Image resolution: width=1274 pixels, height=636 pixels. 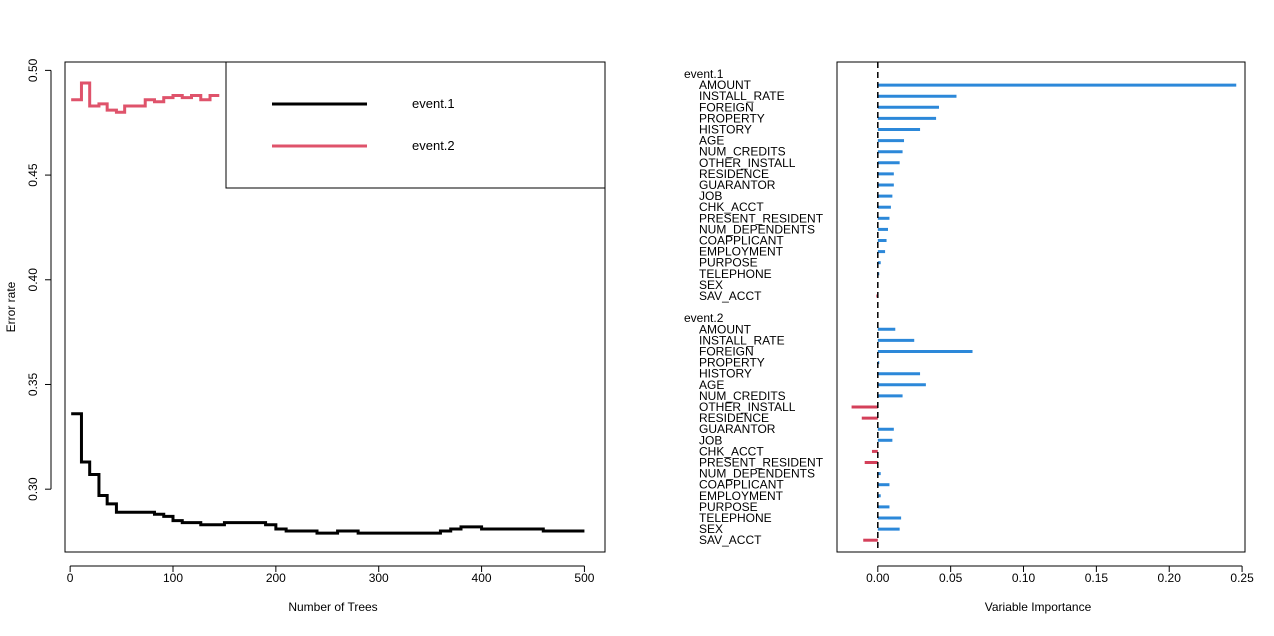 What do you see at coordinates (1024, 578) in the screenshot?
I see `x-tick-label: 0.10` at bounding box center [1024, 578].